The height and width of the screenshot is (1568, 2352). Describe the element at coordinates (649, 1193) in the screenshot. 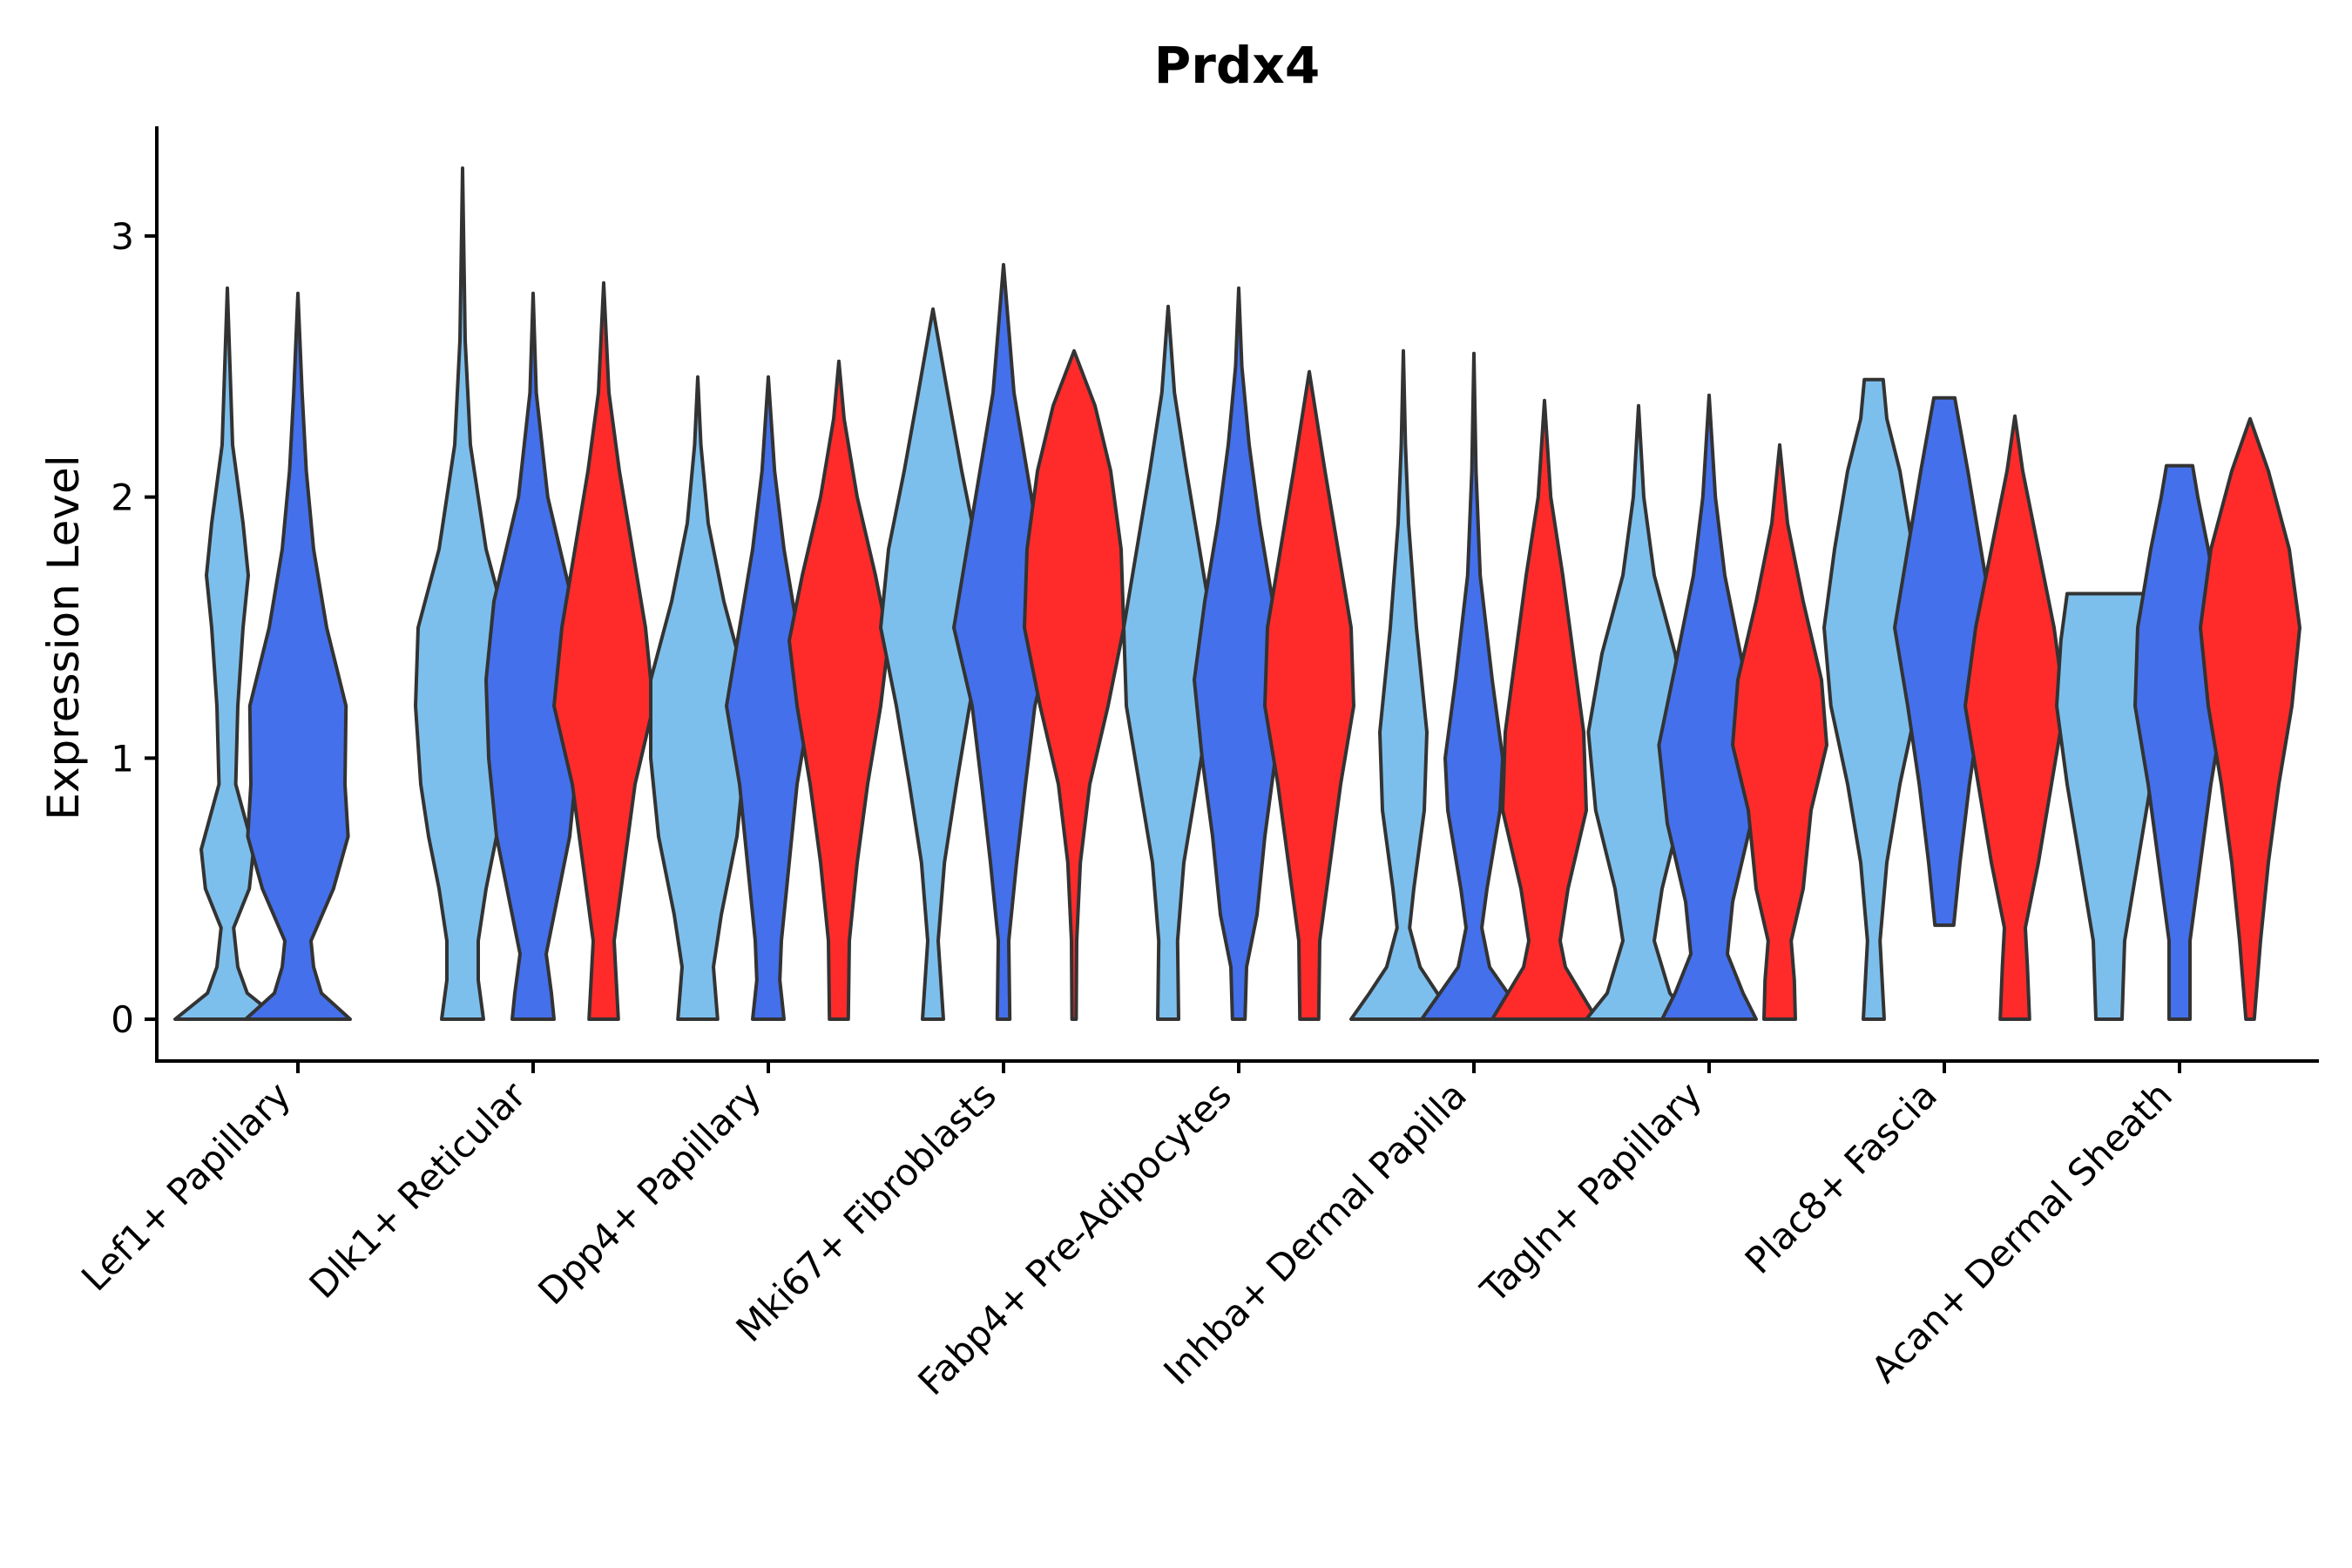

I see `x-tick-label: Dpp4+ Papillary` at that location.